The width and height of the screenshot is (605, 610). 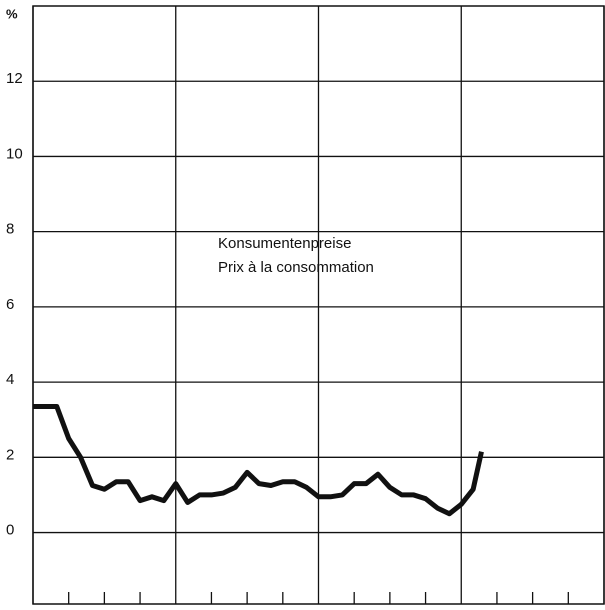 What do you see at coordinates (258, 460) in the screenshot?
I see `data-line` at bounding box center [258, 460].